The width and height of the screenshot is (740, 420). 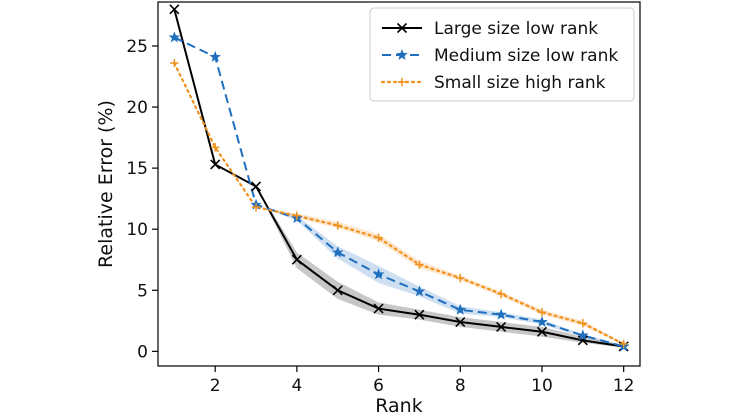 What do you see at coordinates (520, 83) in the screenshot?
I see `legend-label: Small size high rank` at bounding box center [520, 83].